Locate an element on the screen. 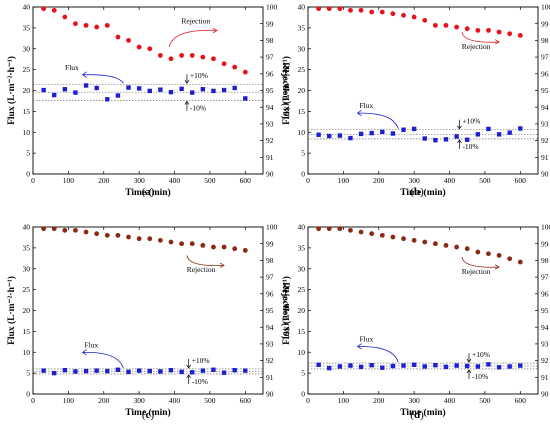  left-y-tick-label: 15 is located at coordinates (302, 331).